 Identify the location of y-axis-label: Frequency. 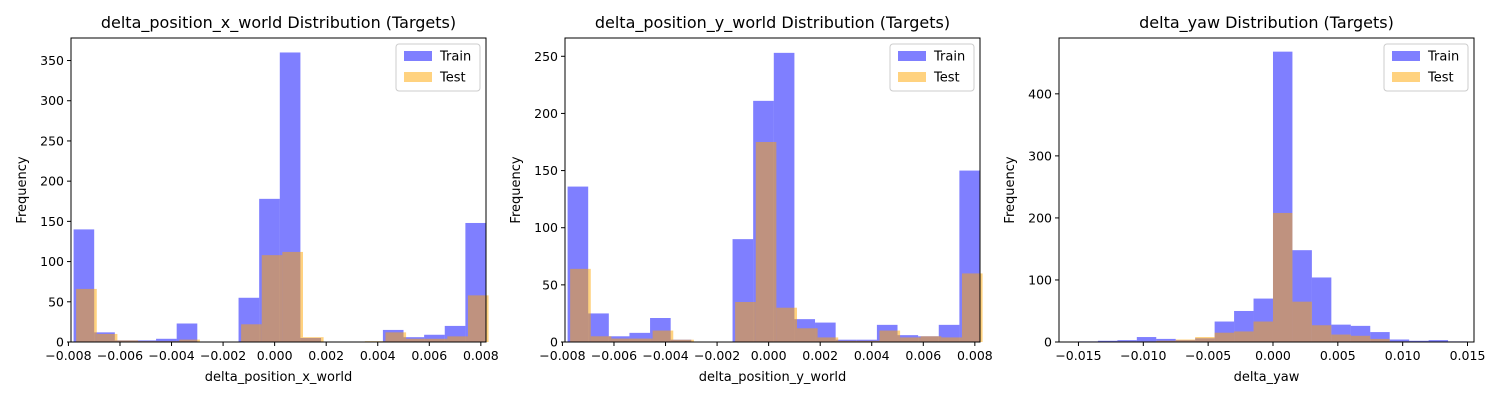
(1010, 189).